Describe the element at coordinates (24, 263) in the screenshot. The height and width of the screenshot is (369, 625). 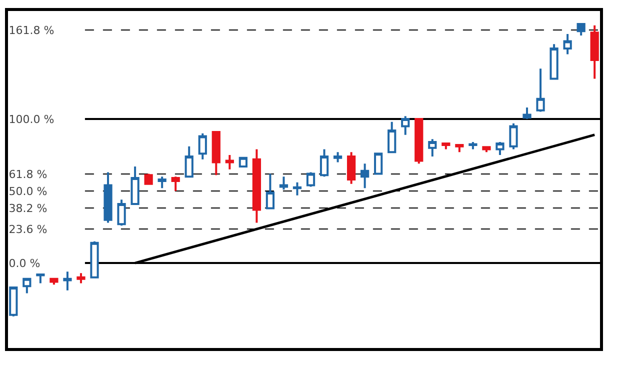
I see `y-tick-label: 0.0 %` at that location.